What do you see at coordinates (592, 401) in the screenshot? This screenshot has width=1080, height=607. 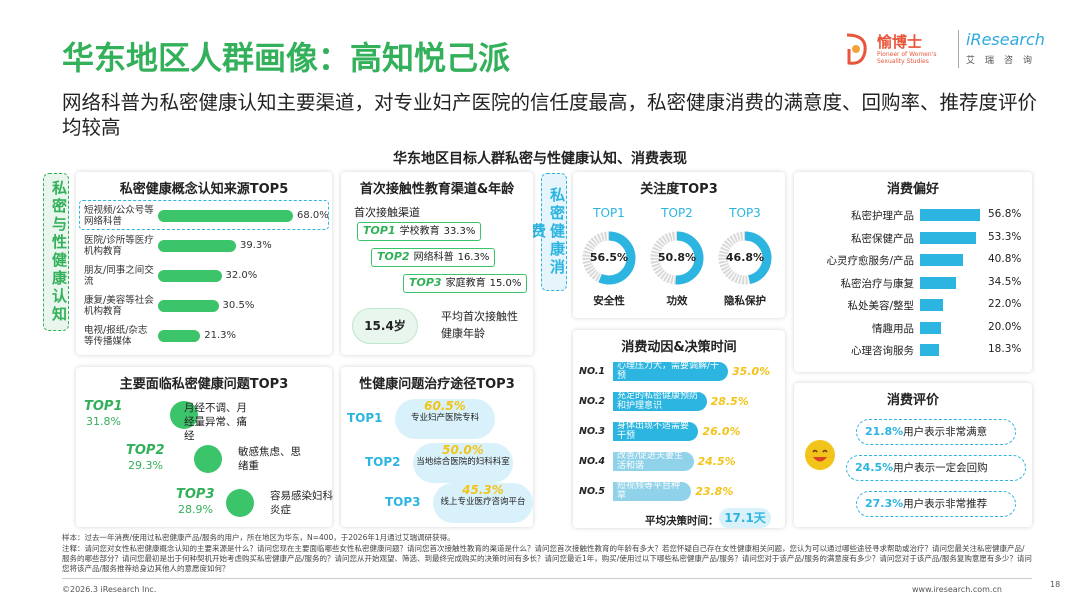 I see `motivation-rank: NO.2` at bounding box center [592, 401].